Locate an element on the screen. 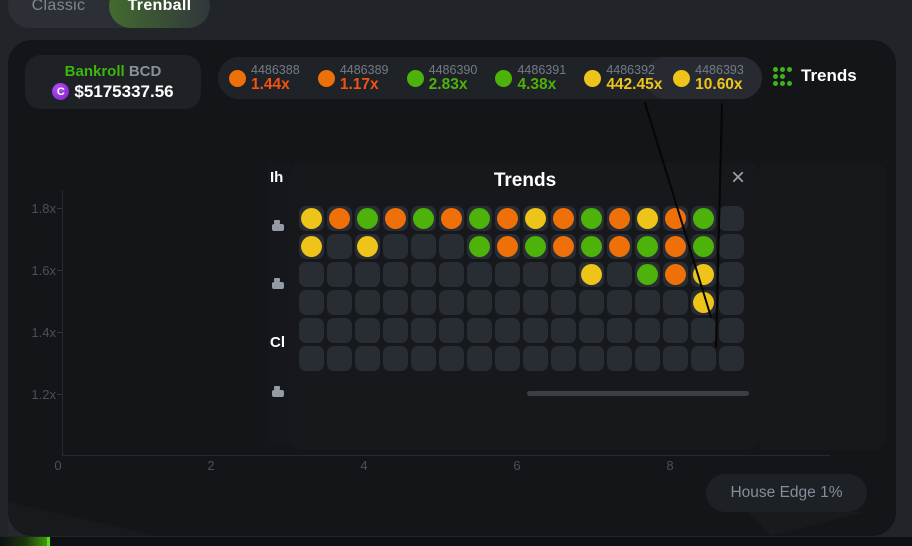 Image resolution: width=912 pixels, height=546 pixels. trend-cell-r1-c5 is located at coordinates (423, 218).